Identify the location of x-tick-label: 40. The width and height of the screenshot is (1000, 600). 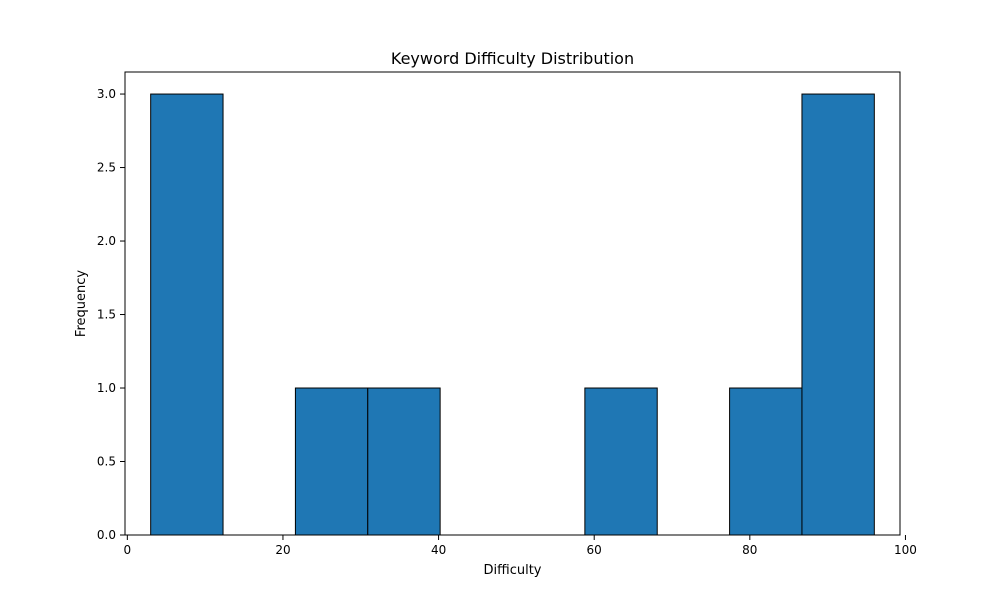
(438, 550).